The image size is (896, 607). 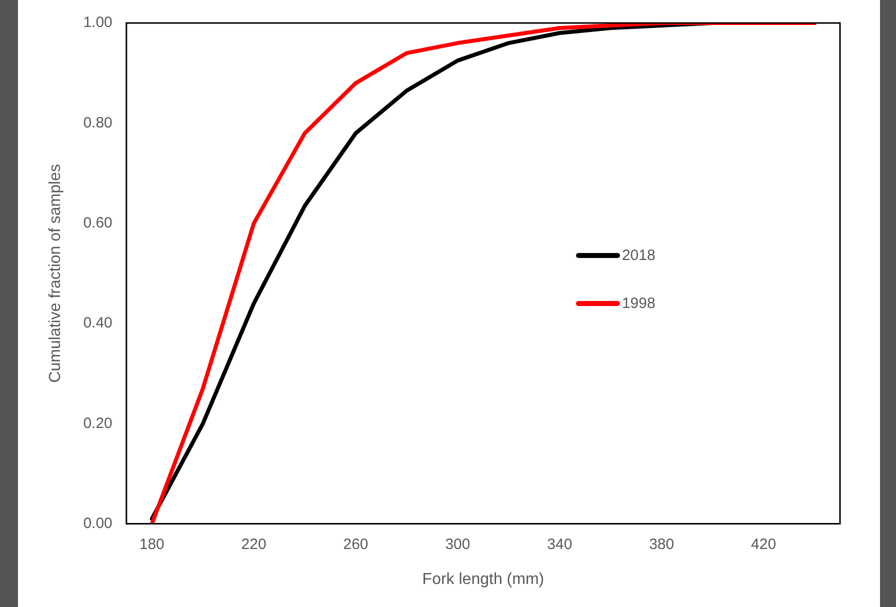 What do you see at coordinates (355, 544) in the screenshot?
I see `x-tick-label: 260` at bounding box center [355, 544].